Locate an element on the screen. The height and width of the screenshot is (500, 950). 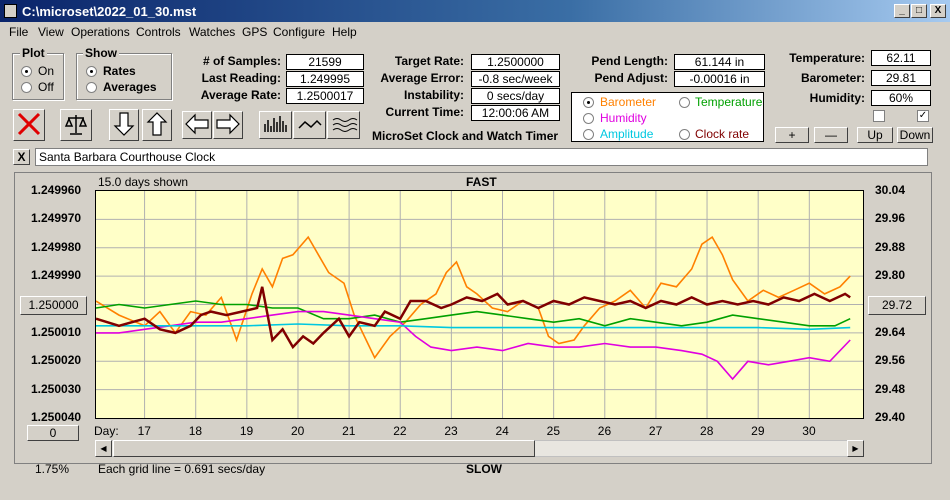
show-rates-radio is located at coordinates (91, 71).